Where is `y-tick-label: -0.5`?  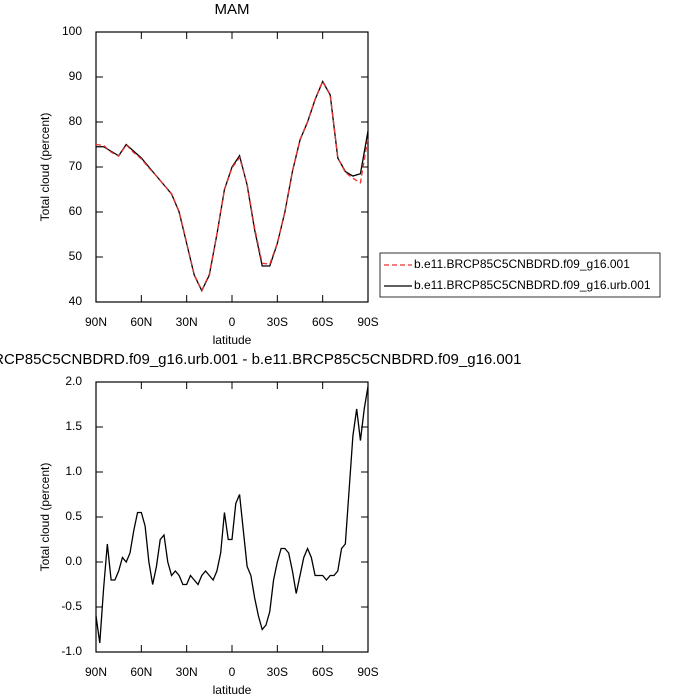
y-tick-label: -0.5 is located at coordinates (71, 606).